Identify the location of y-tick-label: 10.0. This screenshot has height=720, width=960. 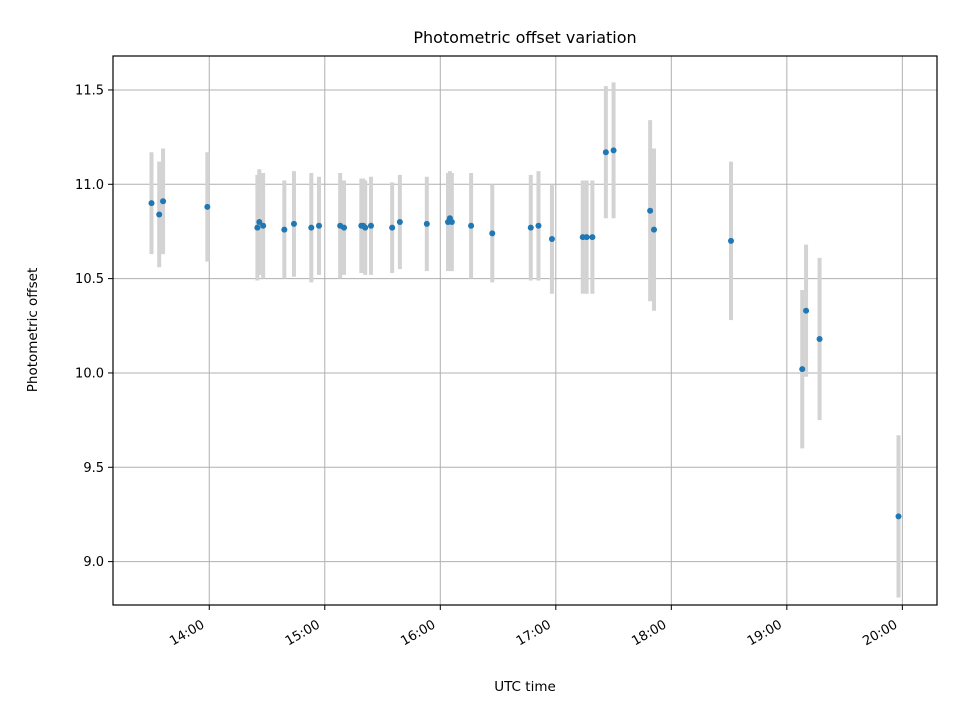
(89, 373).